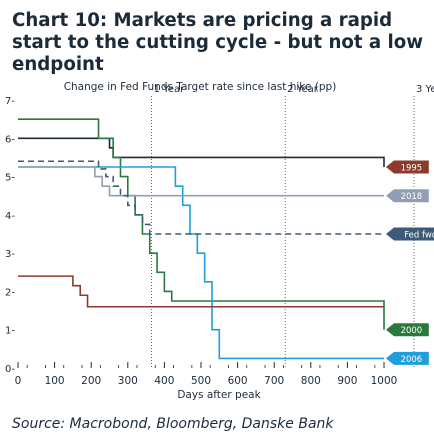 The image size is (434, 448). Describe the element at coordinates (91, 381) in the screenshot. I see `x-tick-label: 200` at that location.